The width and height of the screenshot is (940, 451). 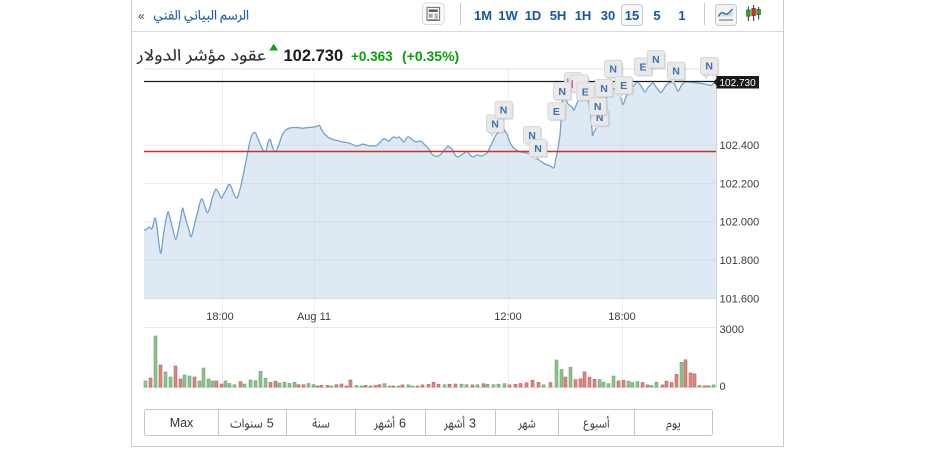 What do you see at coordinates (608, 15) in the screenshot?
I see `svg-text: 30` at bounding box center [608, 15].